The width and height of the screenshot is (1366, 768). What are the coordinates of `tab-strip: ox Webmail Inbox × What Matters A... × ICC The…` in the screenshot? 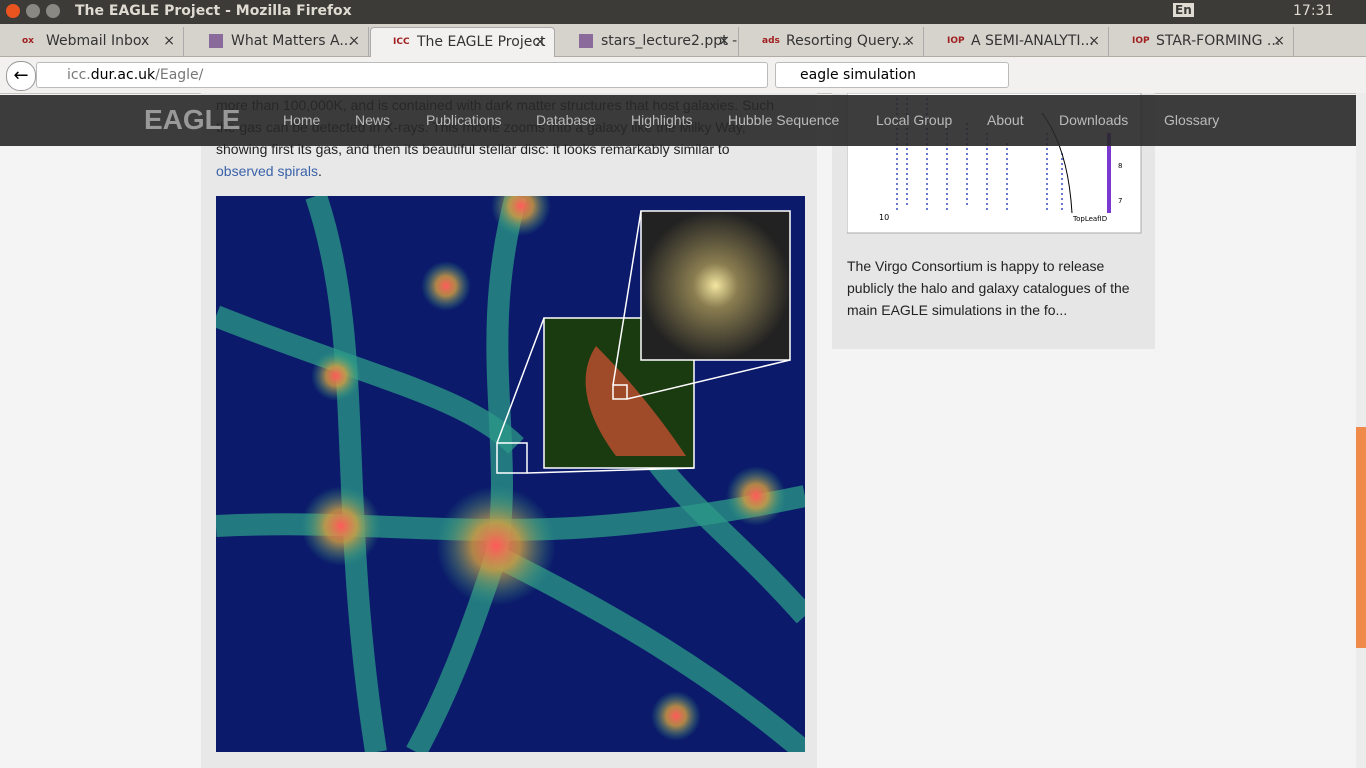 It's located at (683, 40).